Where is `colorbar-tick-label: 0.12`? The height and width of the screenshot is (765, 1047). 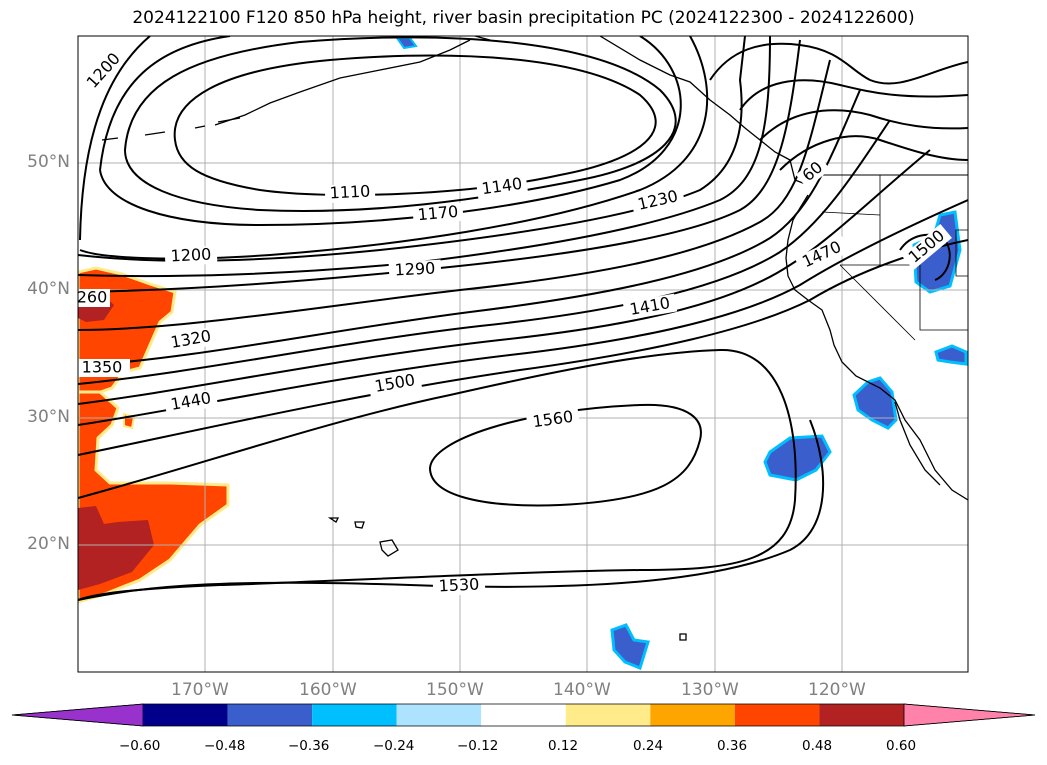 colorbar-tick-label: 0.12 is located at coordinates (563, 746).